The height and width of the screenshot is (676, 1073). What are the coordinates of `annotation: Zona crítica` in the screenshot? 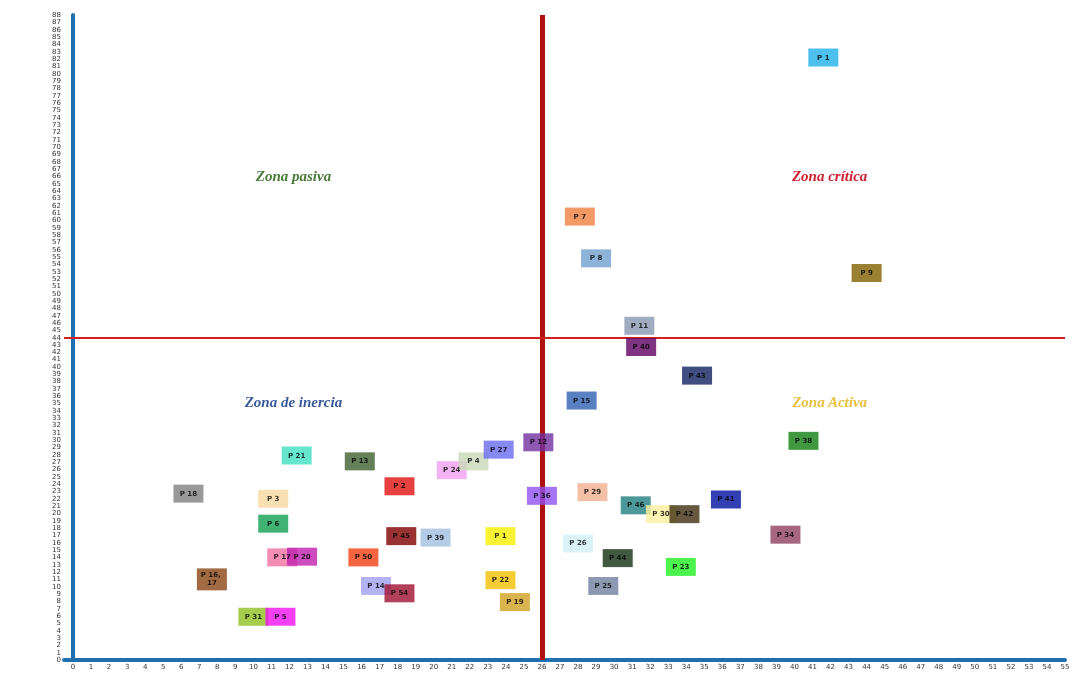 It's located at (829, 176).